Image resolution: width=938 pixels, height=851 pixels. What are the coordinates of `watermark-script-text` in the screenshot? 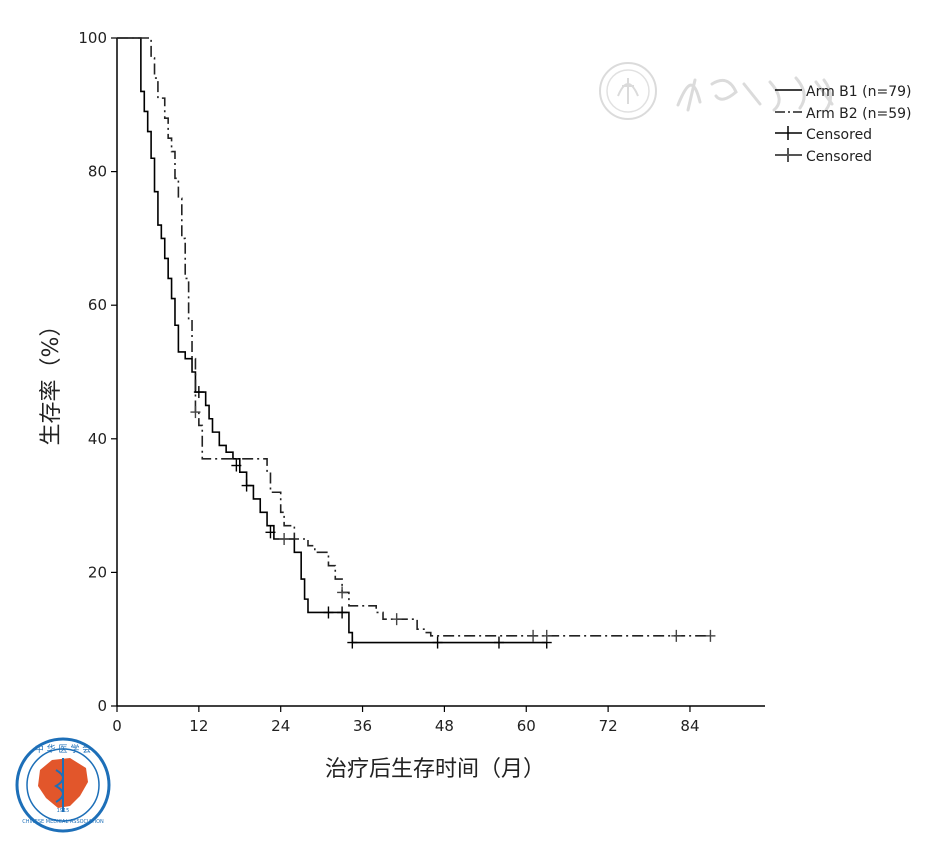 It's located at (755, 94).